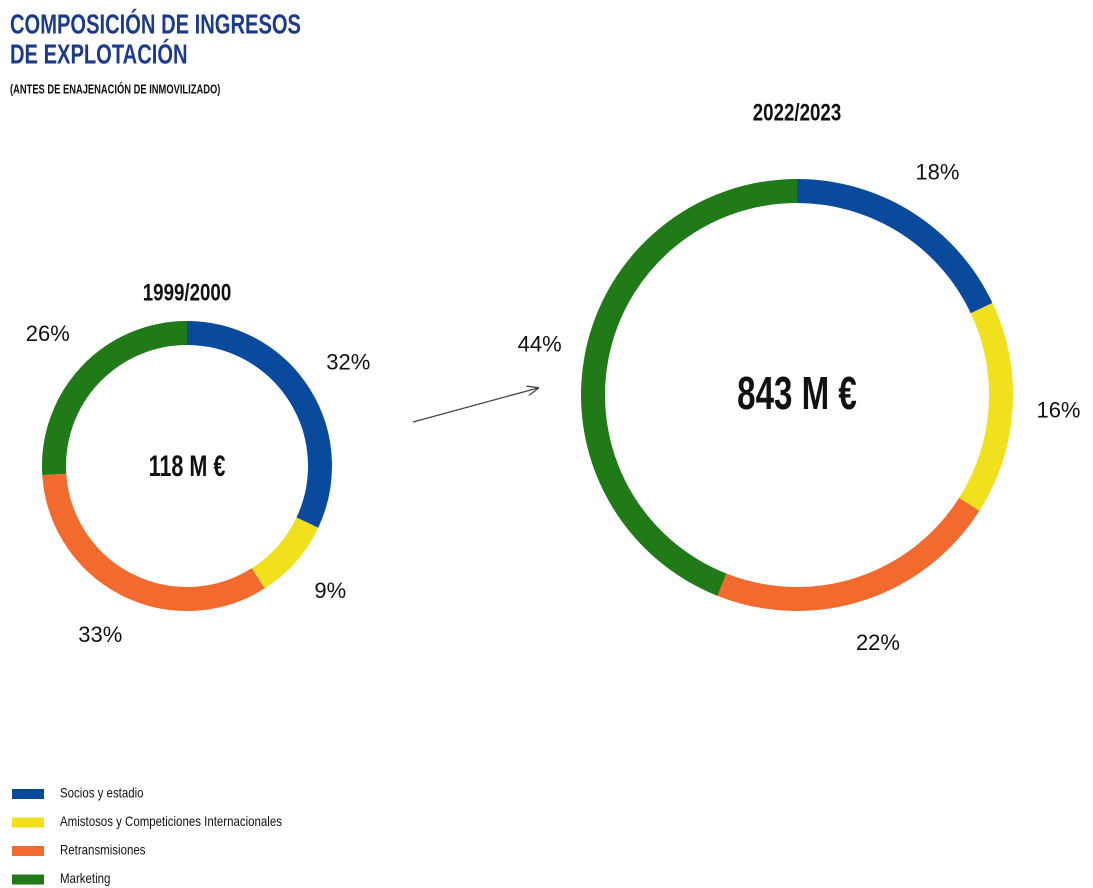 Image resolution: width=1093 pixels, height=888 pixels. What do you see at coordinates (115, 89) in the screenshot?
I see `subtitle: (ANTES DE ENAJENACIÓN DE INMOVILIZADO)` at bounding box center [115, 89].